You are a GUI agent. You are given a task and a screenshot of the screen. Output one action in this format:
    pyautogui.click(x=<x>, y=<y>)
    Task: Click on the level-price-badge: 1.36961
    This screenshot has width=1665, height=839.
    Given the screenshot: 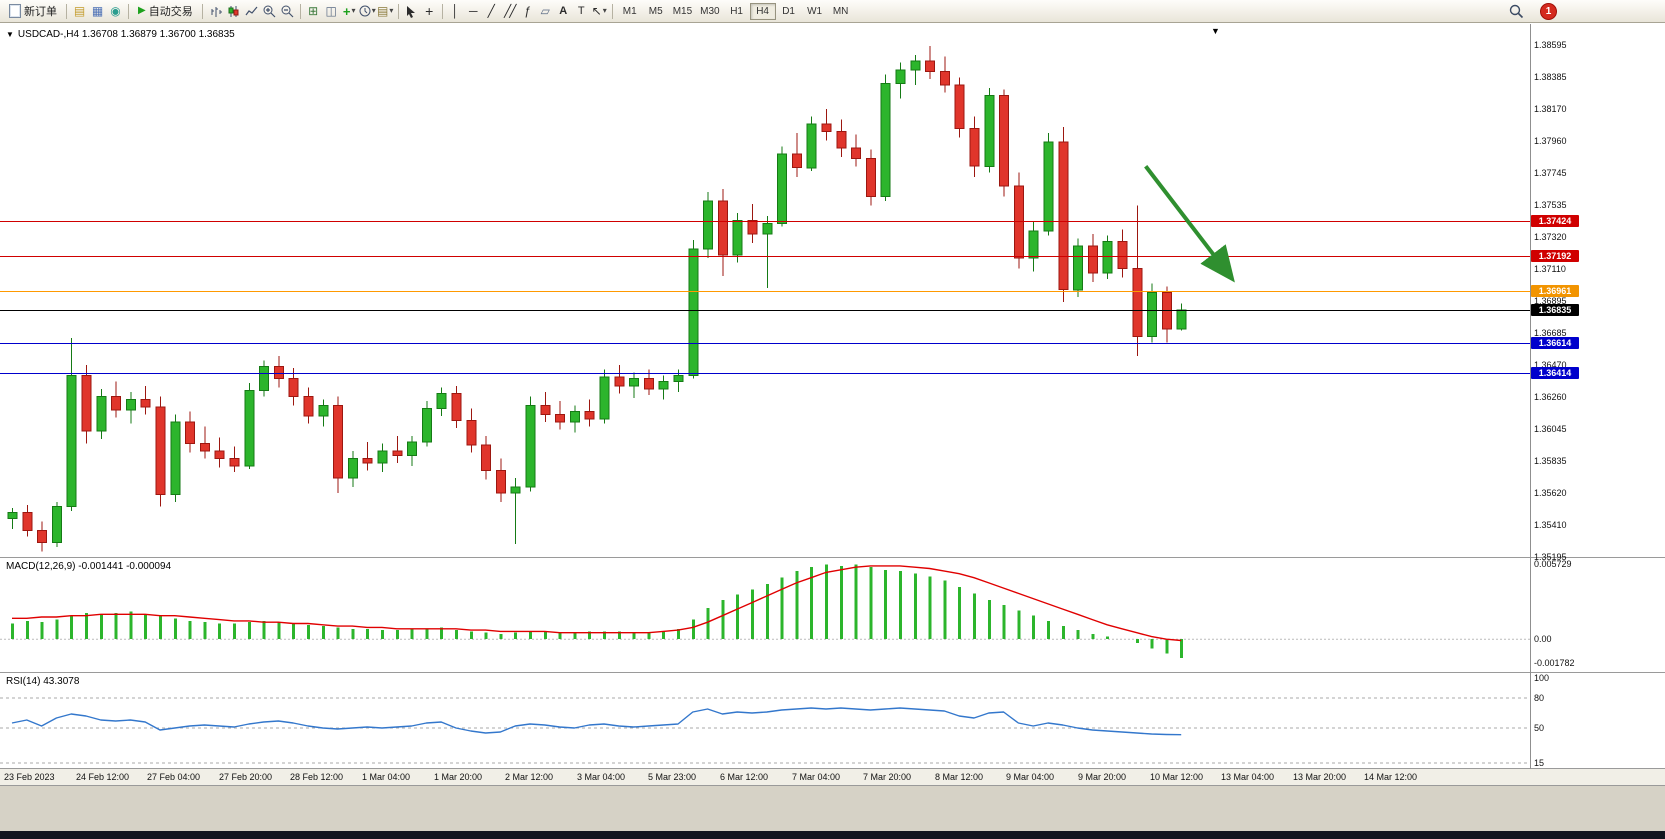 What is the action you would take?
    pyautogui.click(x=1555, y=291)
    